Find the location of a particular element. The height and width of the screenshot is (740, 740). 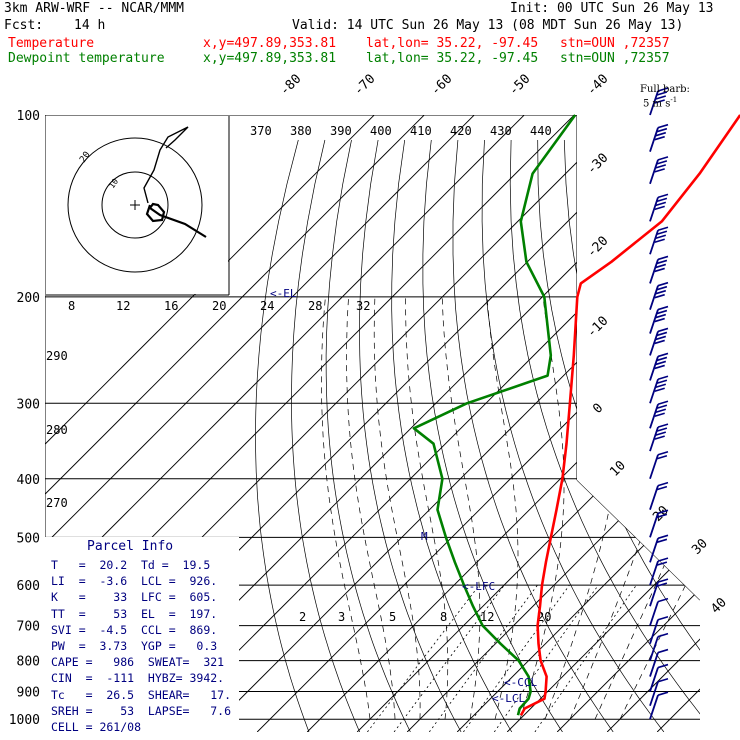

speed-scale-label: 20 is located at coordinates (219, 306).